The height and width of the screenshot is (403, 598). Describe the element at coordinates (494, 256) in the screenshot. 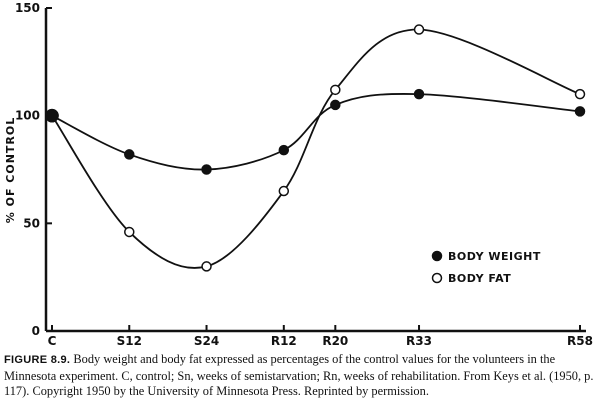

I see `legend-label-body-weight: BODY WEIGHT` at that location.